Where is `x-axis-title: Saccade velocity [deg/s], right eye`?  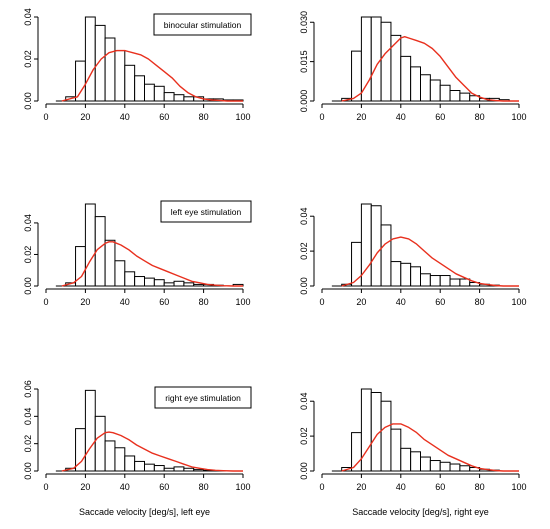
x-axis-title: Saccade velocity [deg/s], right eye is located at coordinates (420, 512).